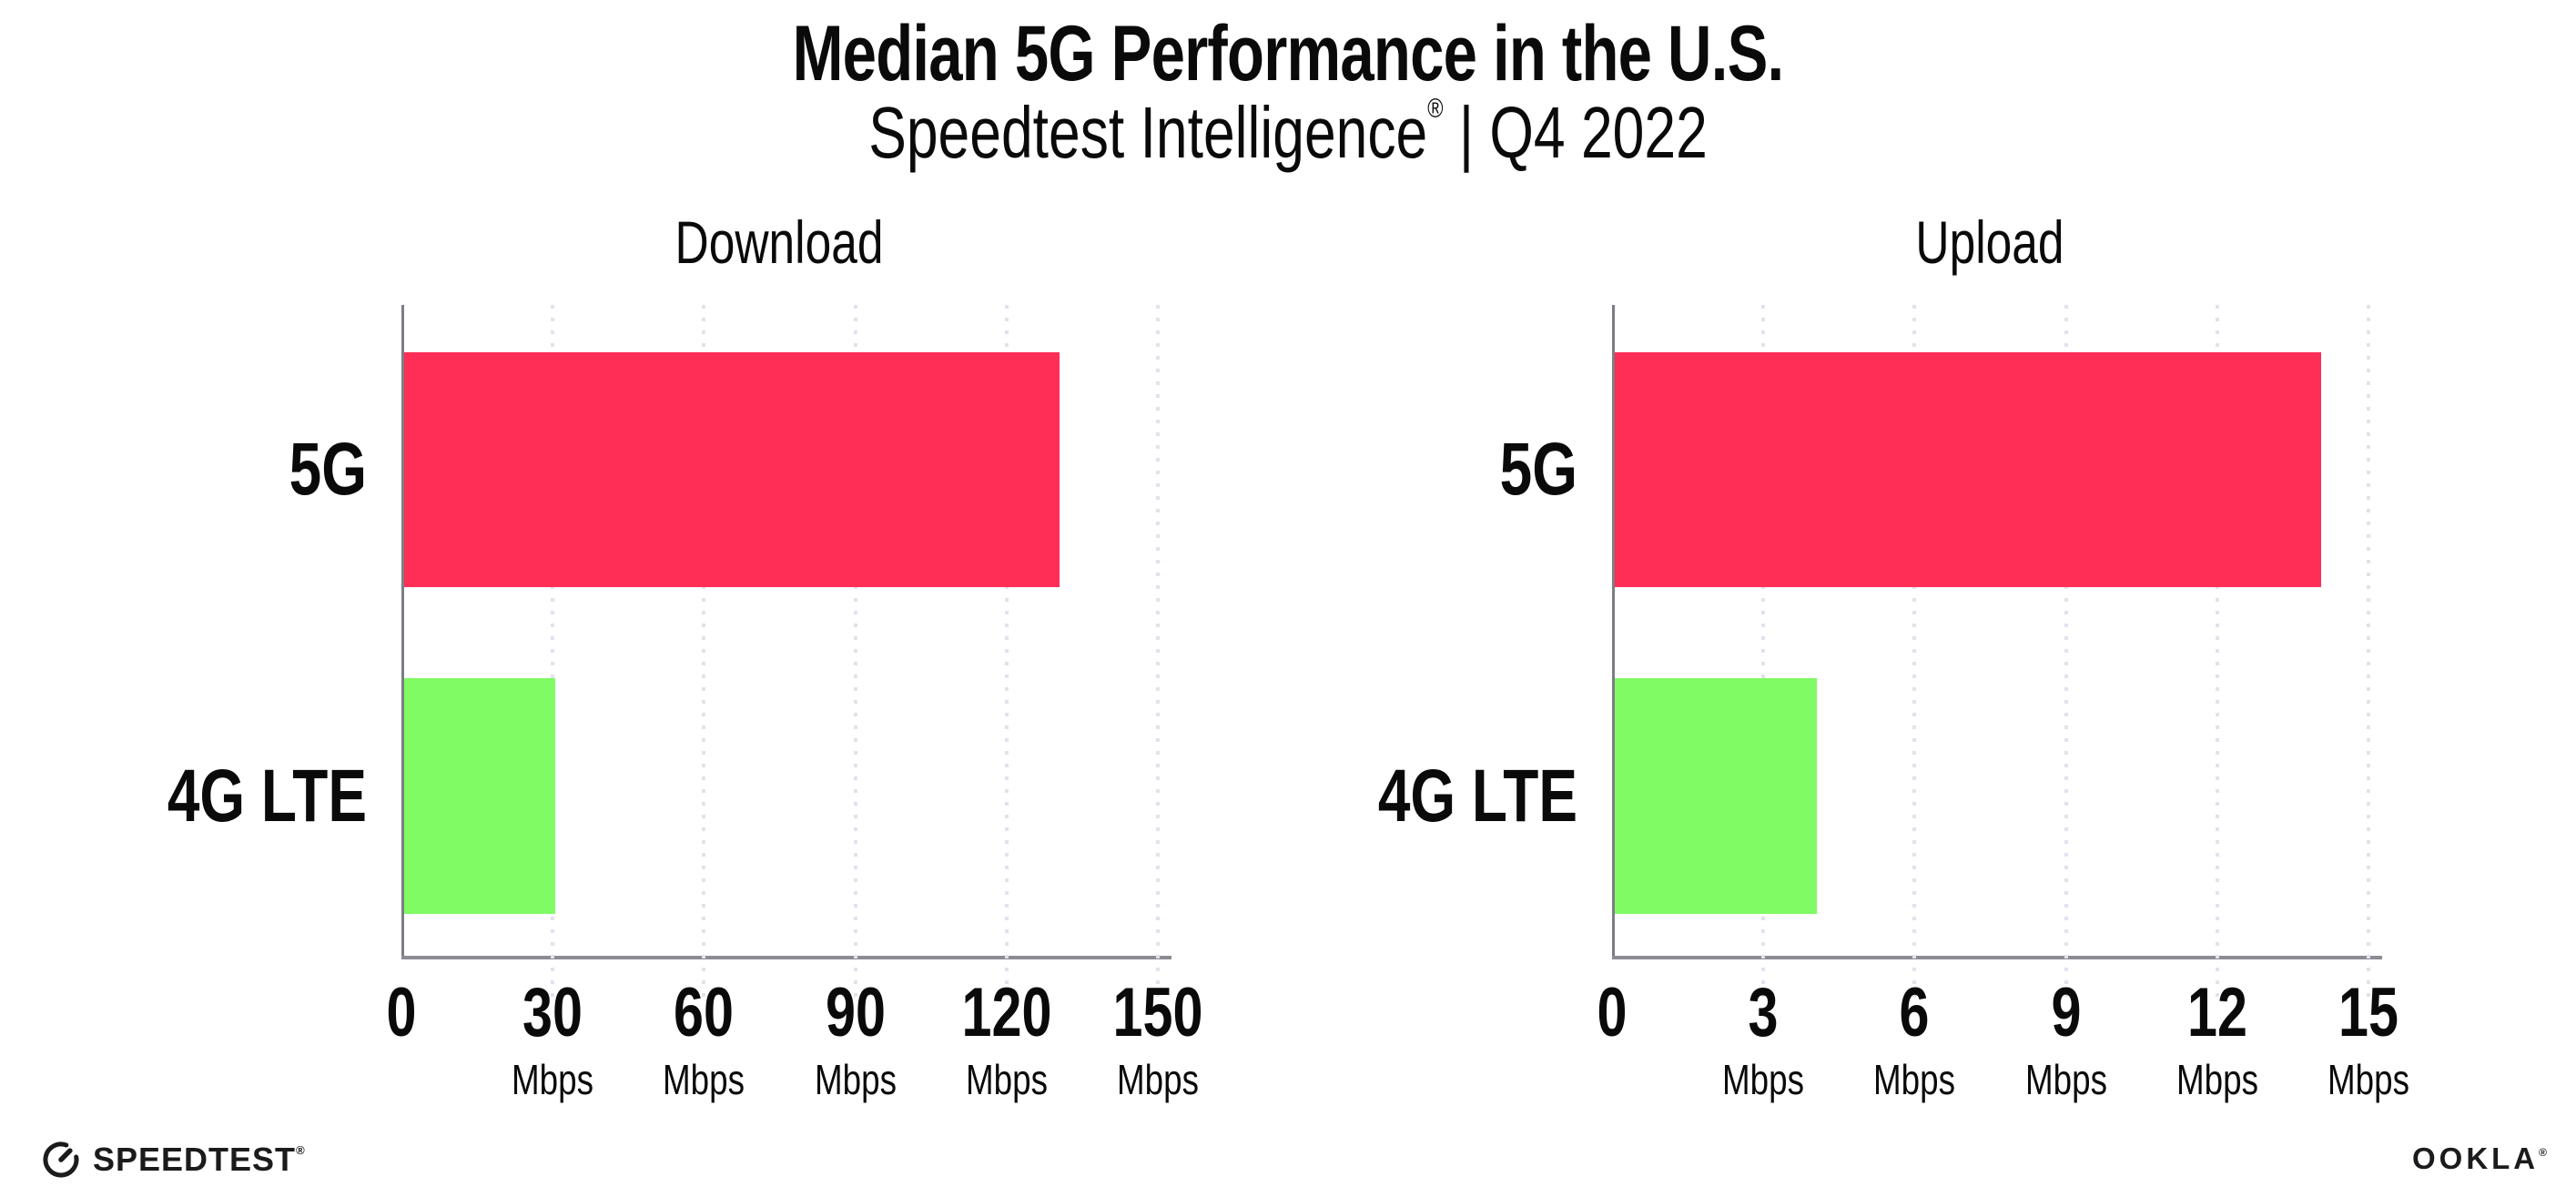  Describe the element at coordinates (2479, 1158) in the screenshot. I see `ookla-logo: OOKLA®` at that location.